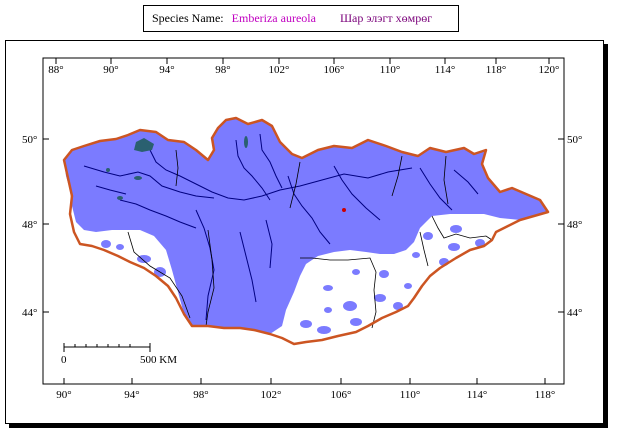 This screenshot has width=618, height=434. Describe the element at coordinates (574, 140) in the screenshot. I see `right-lat-label: 50°` at that location.